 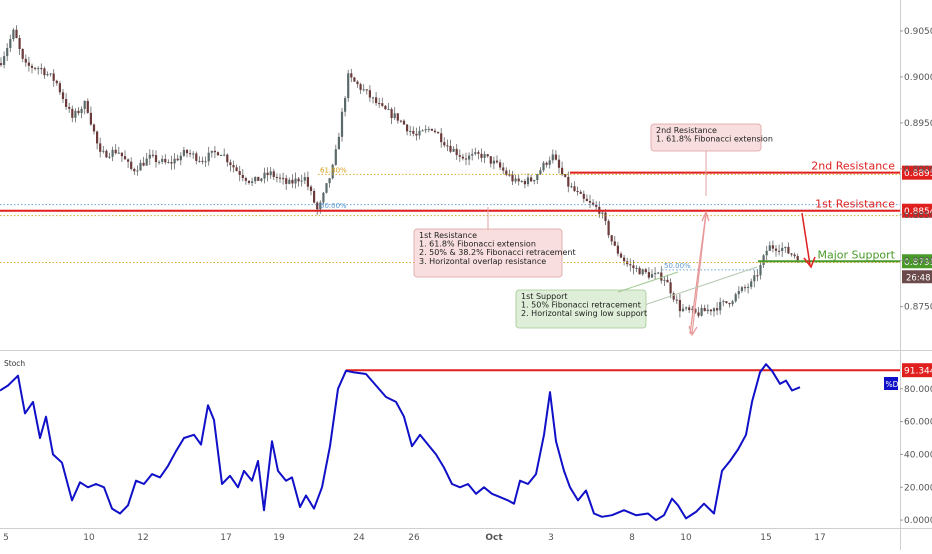 I want to click on x-tick-label: 8, so click(x=632, y=538).